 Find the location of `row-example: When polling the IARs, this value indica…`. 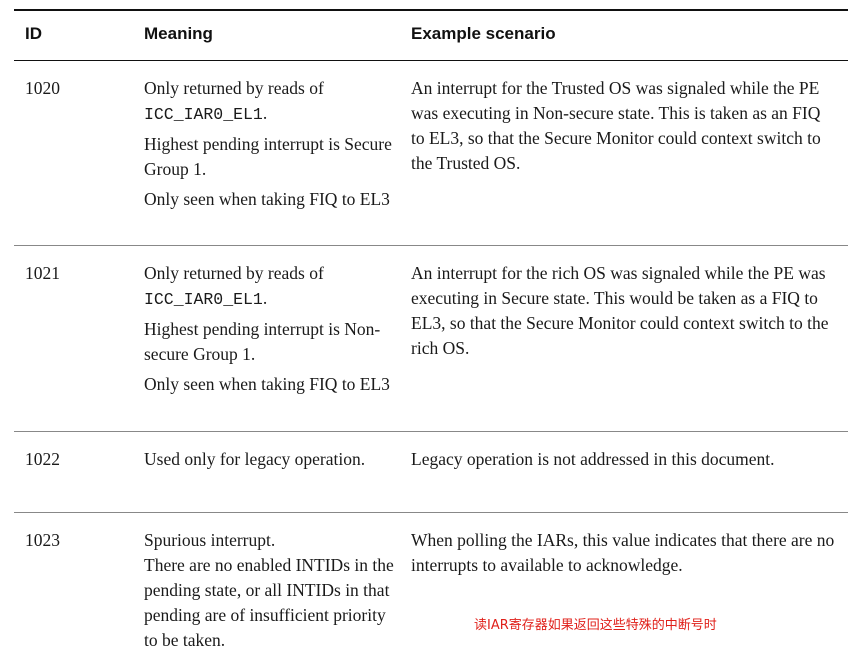

row-example: When polling the IARs, this value indica… is located at coordinates (623, 552).